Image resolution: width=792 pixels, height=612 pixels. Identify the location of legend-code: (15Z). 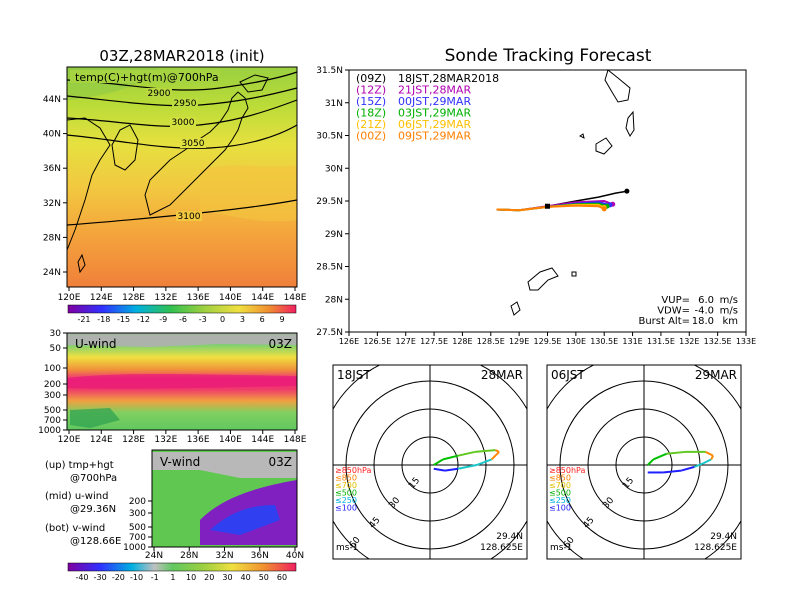
(371, 101).